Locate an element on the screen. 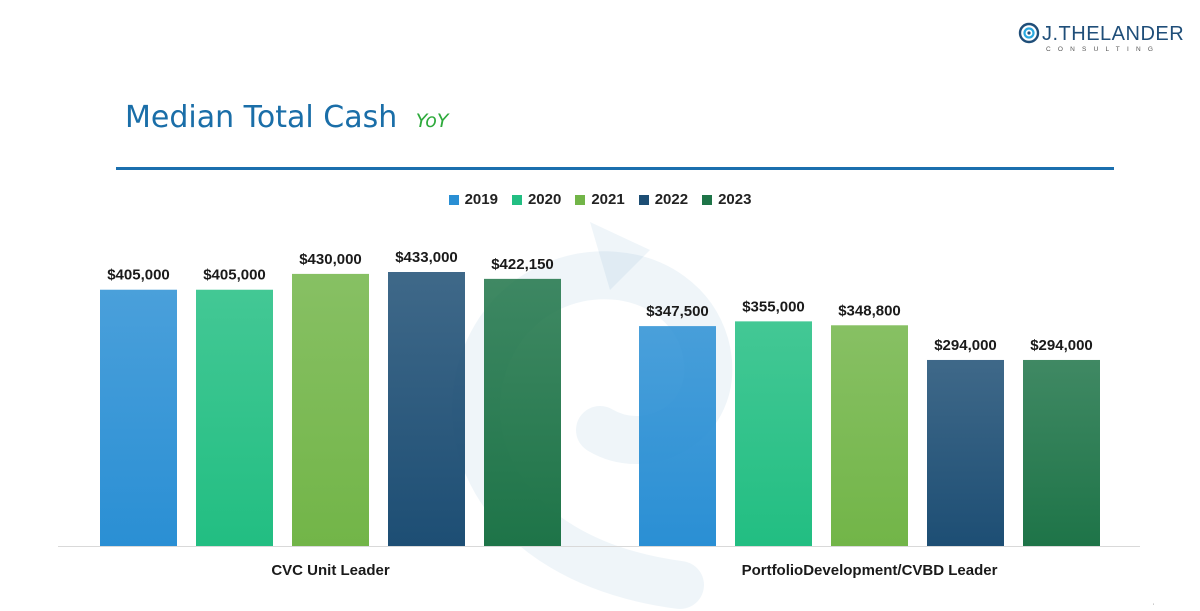 The height and width of the screenshot is (611, 1200). brand-subtitle: CONSULTING is located at coordinates (1103, 49).